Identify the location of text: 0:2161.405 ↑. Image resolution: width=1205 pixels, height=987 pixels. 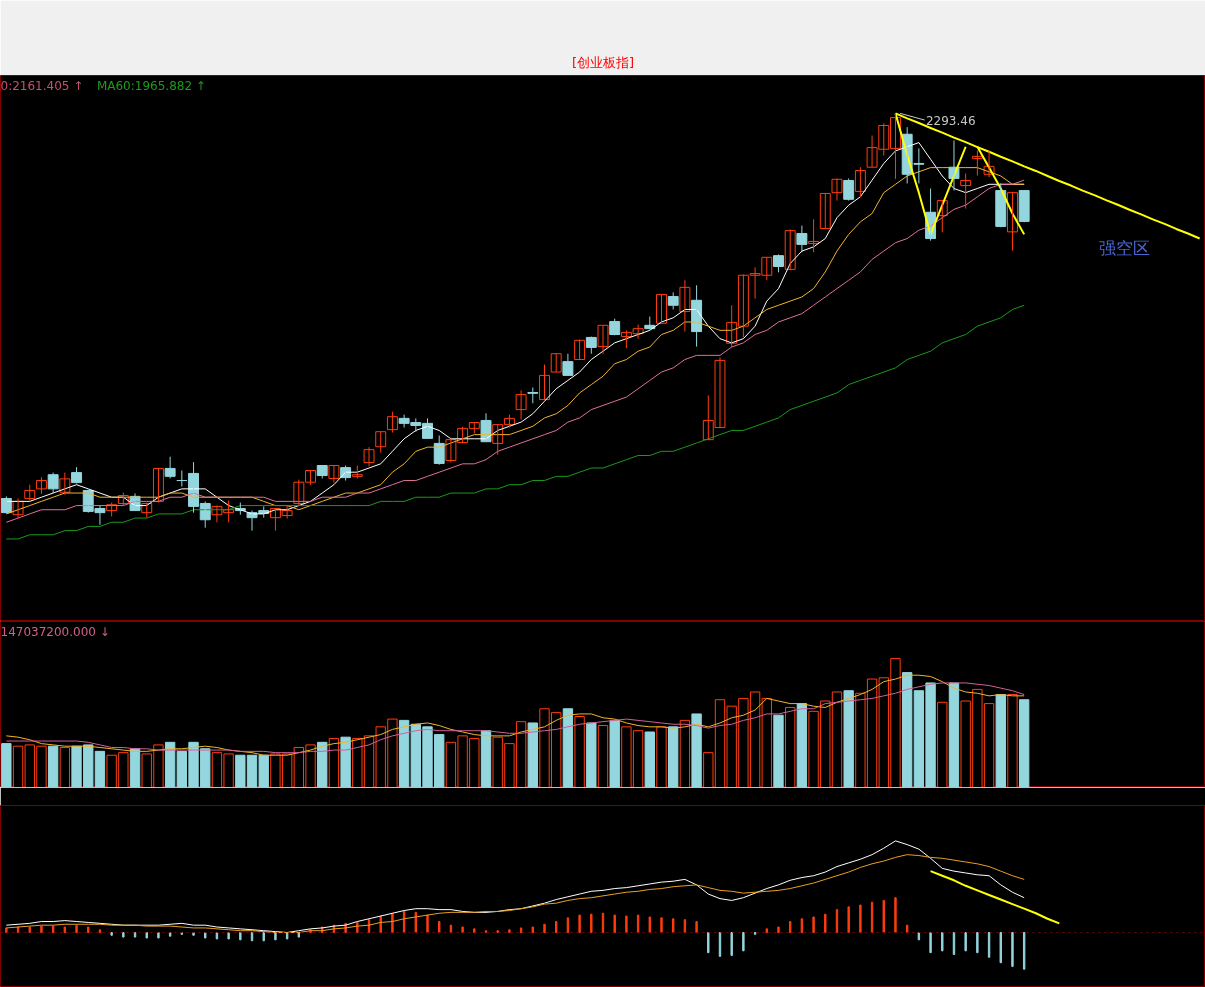
(42, 85).